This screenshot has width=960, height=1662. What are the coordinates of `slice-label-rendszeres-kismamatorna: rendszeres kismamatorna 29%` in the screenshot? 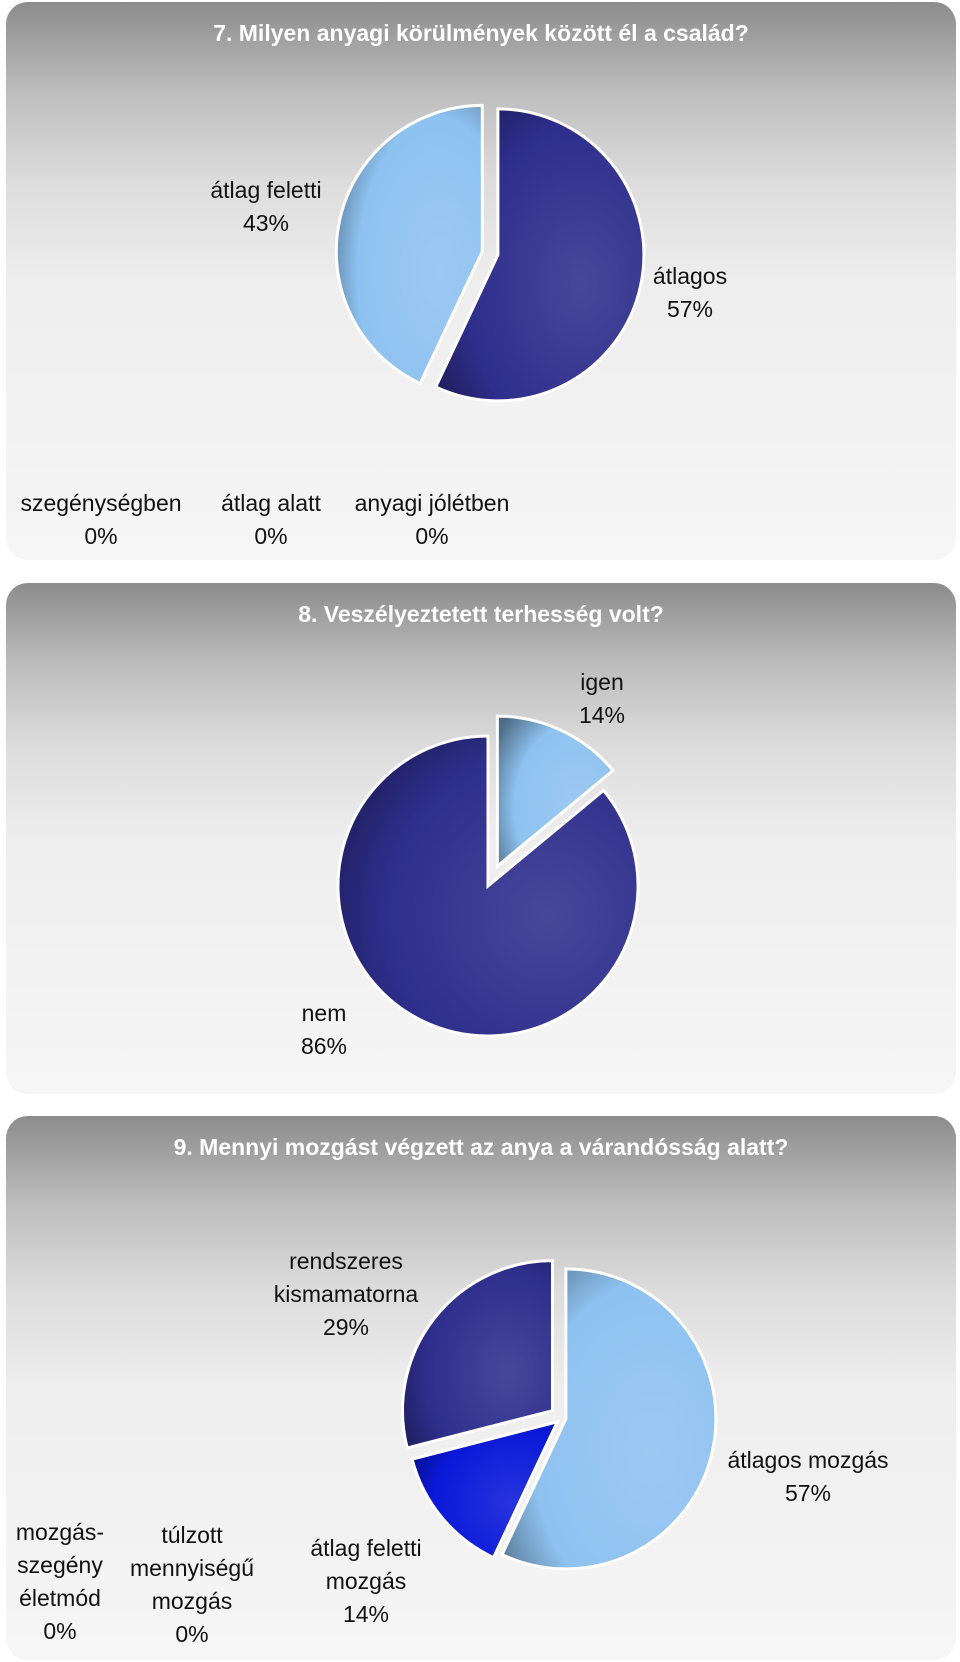 It's located at (346, 1294).